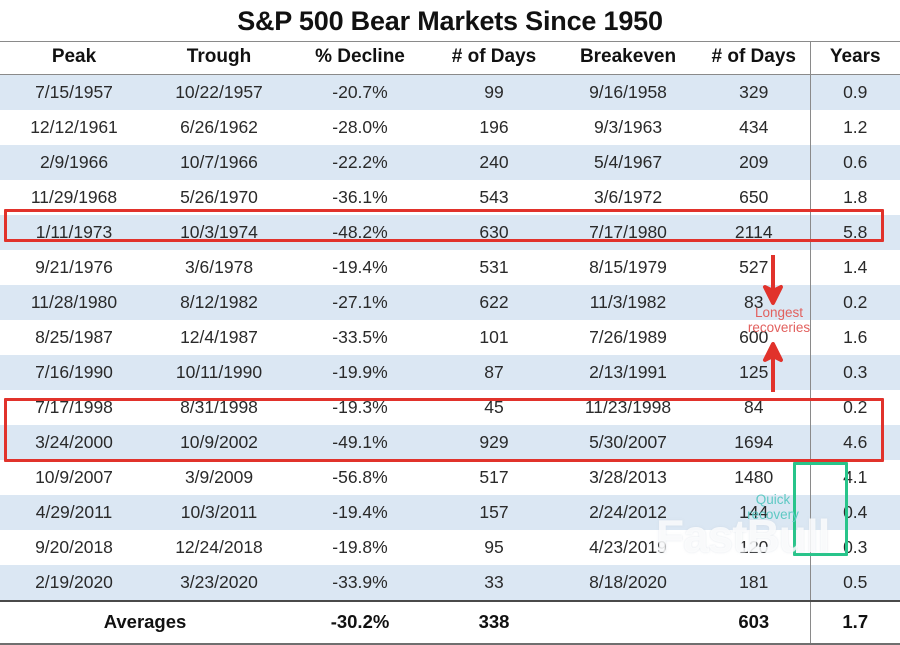  What do you see at coordinates (360, 583) in the screenshot?
I see `cell-decline: -33.9%` at bounding box center [360, 583].